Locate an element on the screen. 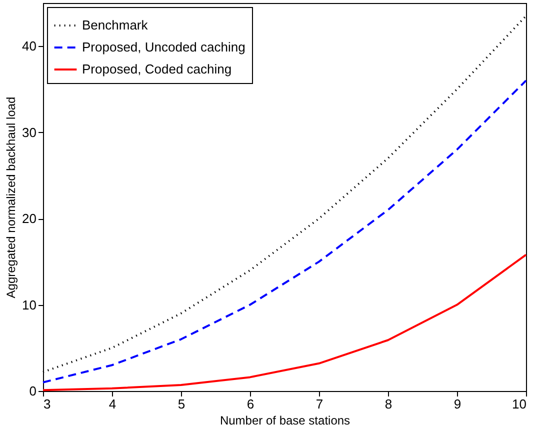 The width and height of the screenshot is (556, 436). x-tick-label: 8 is located at coordinates (388, 404).